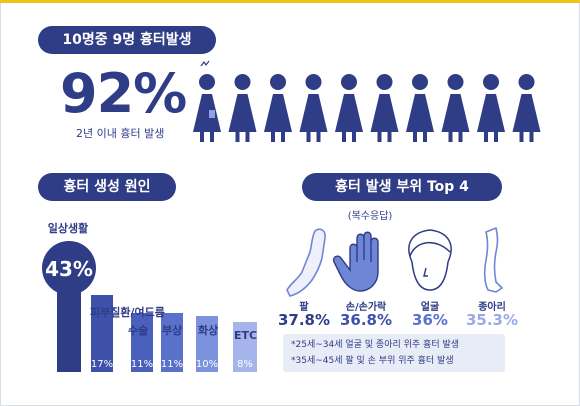 The image size is (580, 406). I want to click on top-accent-line, so click(290, 1).